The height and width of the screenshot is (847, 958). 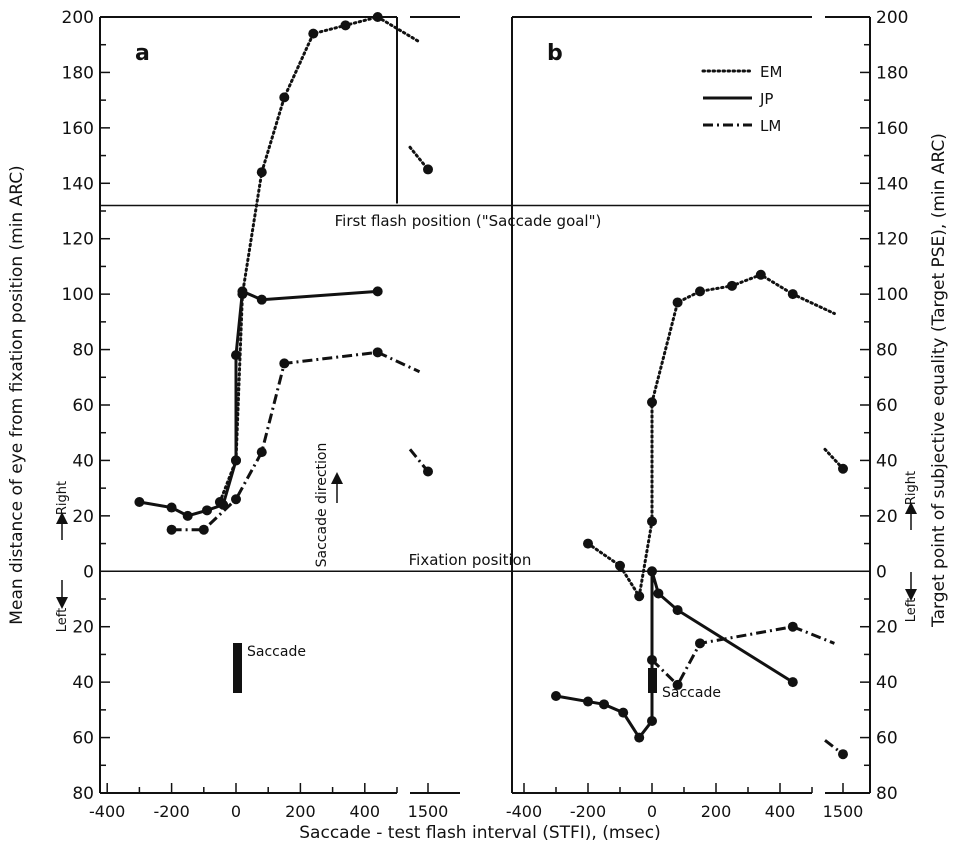 I want to click on y-tick-label-left-0: 80, so click(x=83, y=794).